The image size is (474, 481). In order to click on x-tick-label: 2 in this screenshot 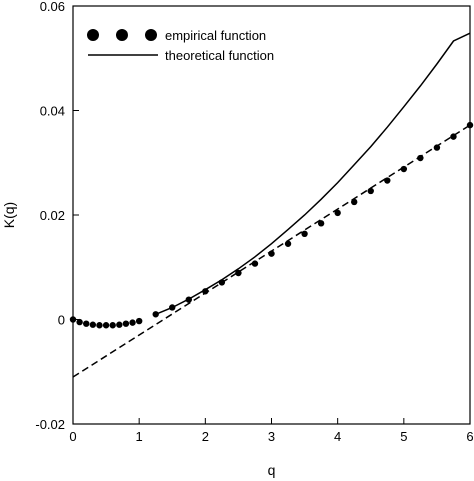, I will do `click(205, 436)`.